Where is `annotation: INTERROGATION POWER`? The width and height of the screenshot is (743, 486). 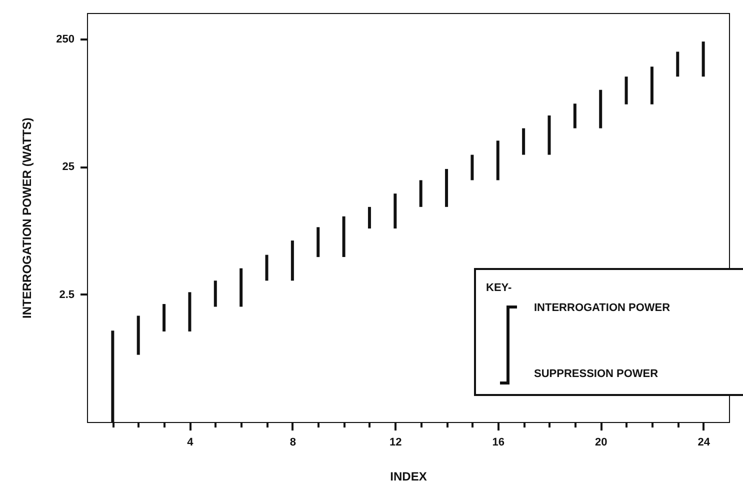 annotation: INTERROGATION POWER is located at coordinates (602, 308).